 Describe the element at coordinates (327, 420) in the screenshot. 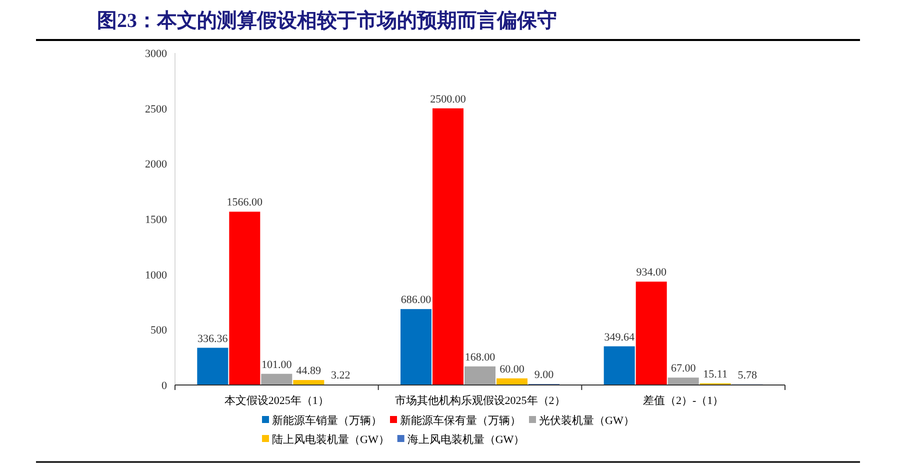

I see `legend-label: 新能源车销量（万辆）` at that location.